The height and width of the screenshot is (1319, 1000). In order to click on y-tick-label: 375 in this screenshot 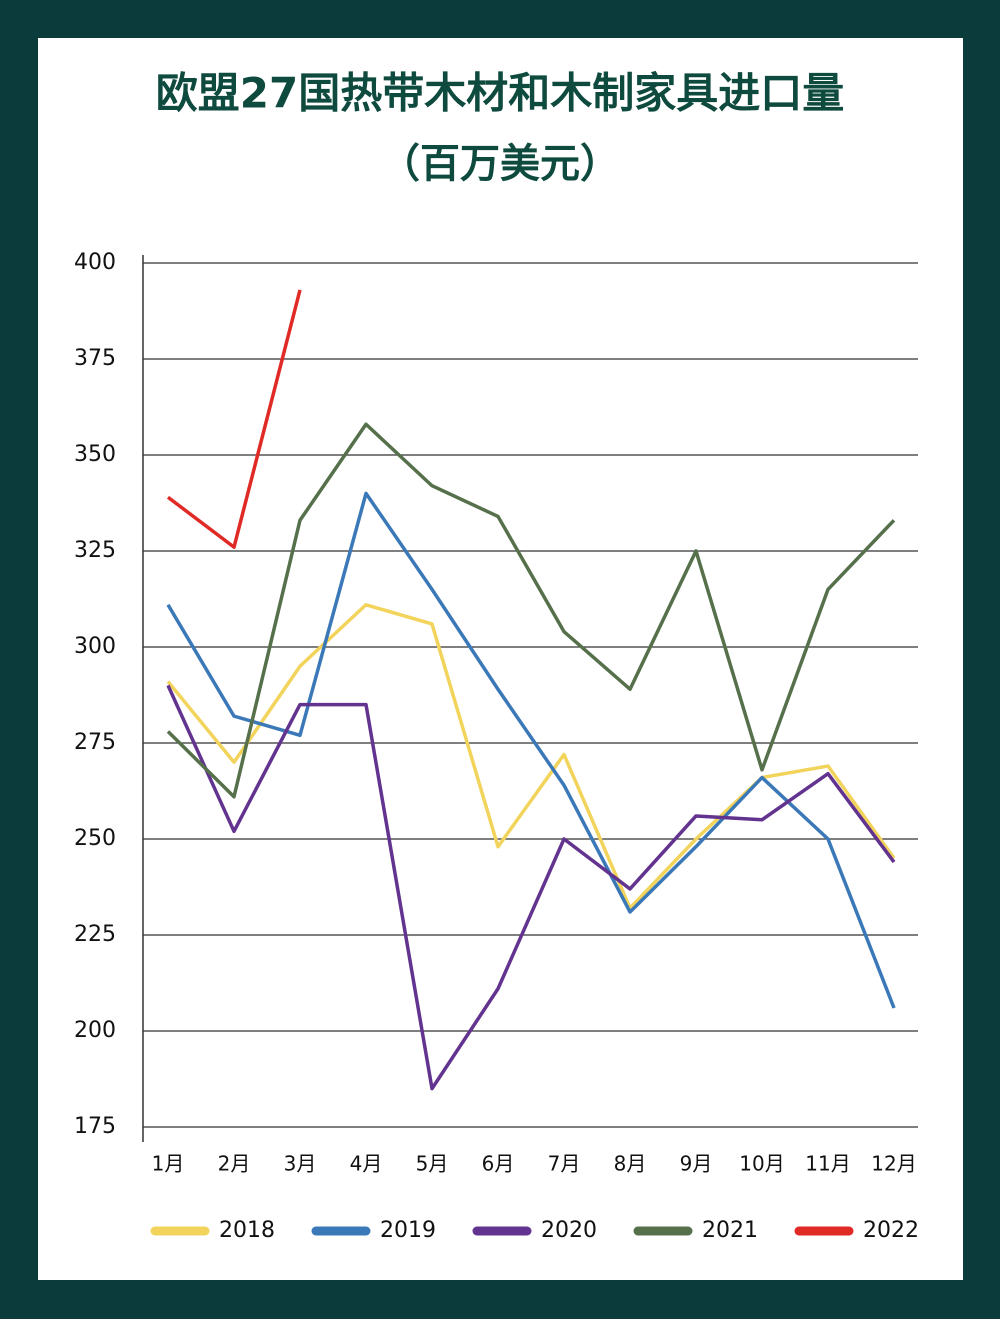, I will do `click(95, 358)`.